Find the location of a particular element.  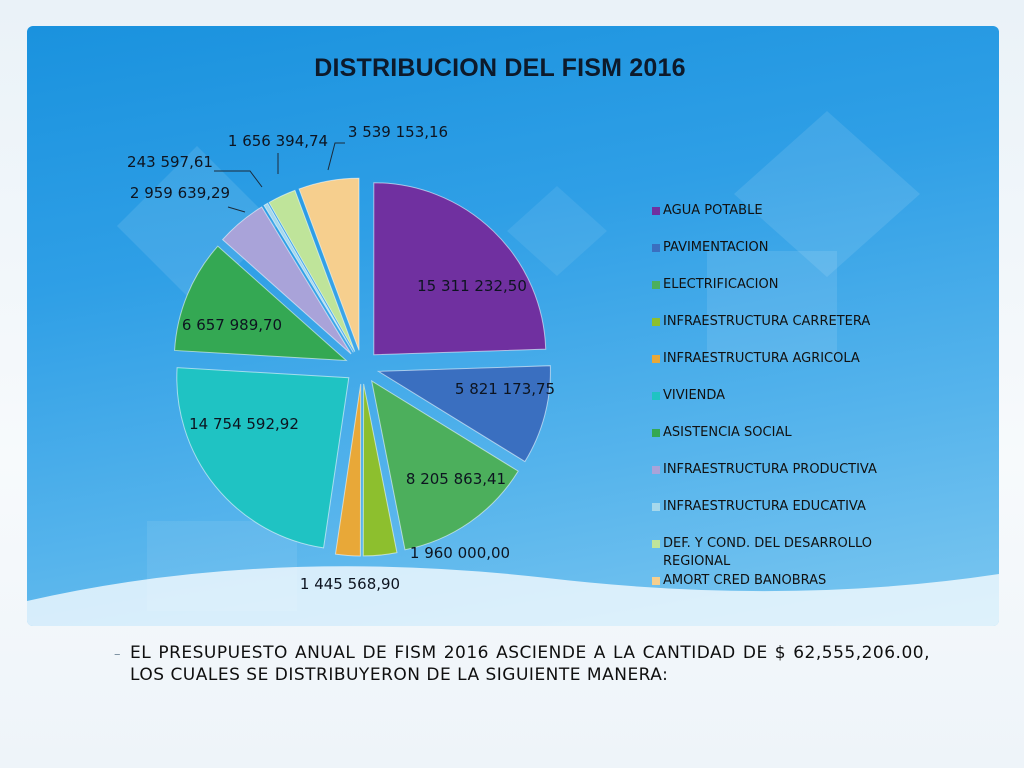

leader-line-infraestructura-productiva is located at coordinates (236, 209).